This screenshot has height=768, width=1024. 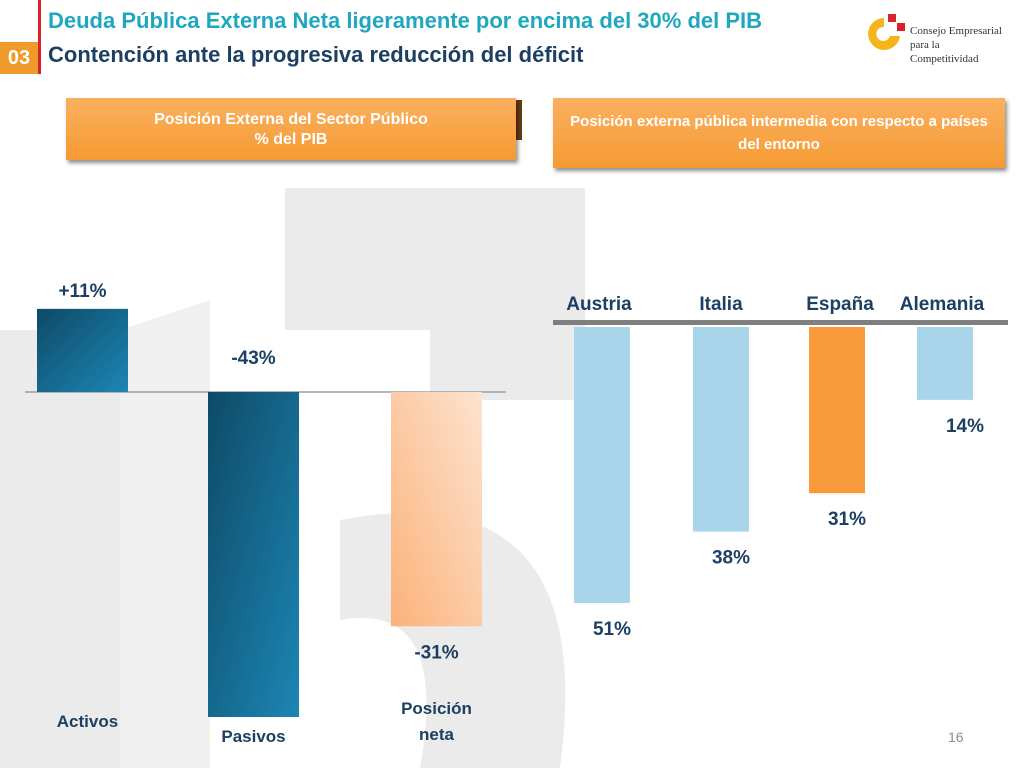 I want to click on organization-name-line3: Competitividad, so click(x=944, y=59).